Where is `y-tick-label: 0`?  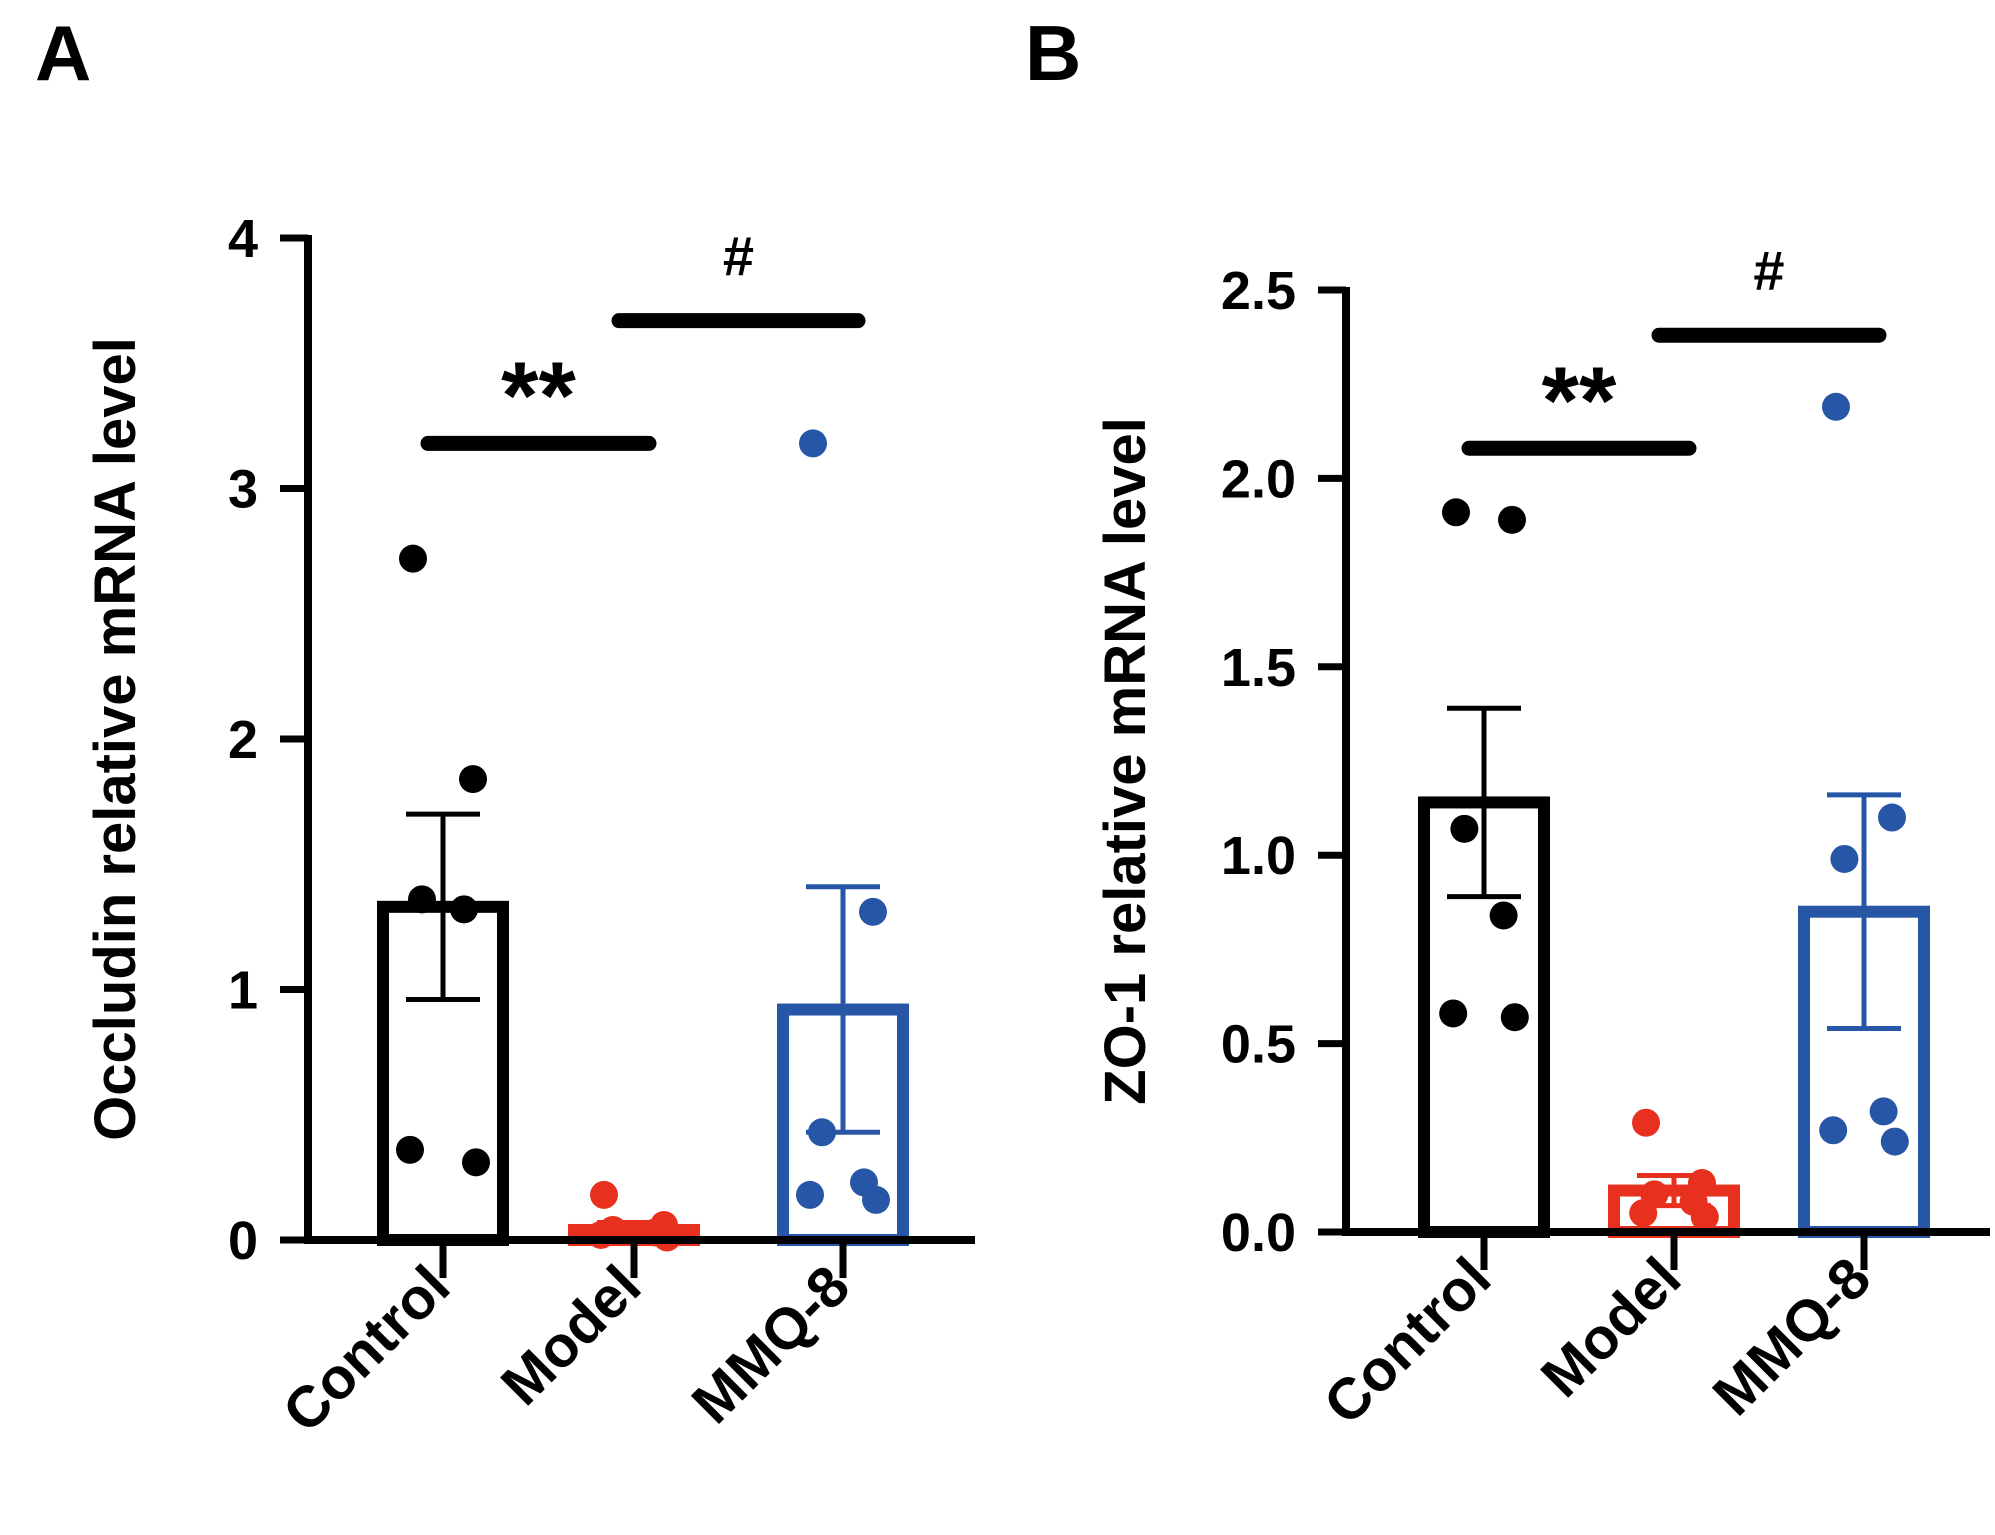 y-tick-label: 0 is located at coordinates (243, 1241).